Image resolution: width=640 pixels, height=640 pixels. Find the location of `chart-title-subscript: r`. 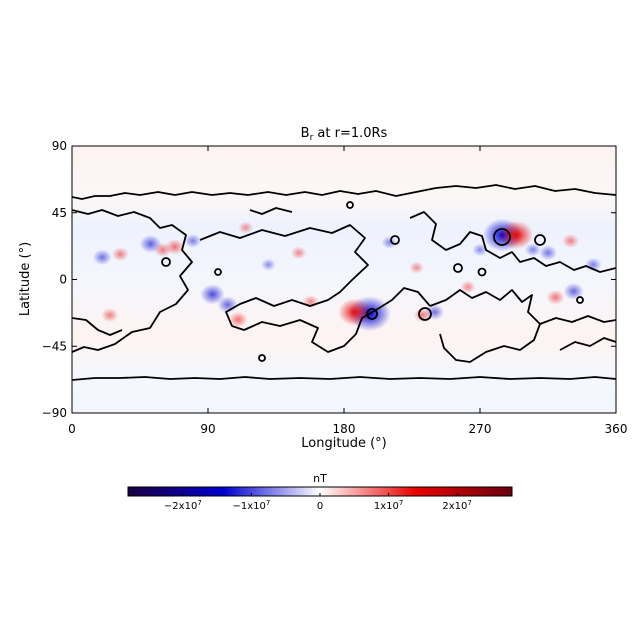

chart-title-subscript: r is located at coordinates (312, 138).